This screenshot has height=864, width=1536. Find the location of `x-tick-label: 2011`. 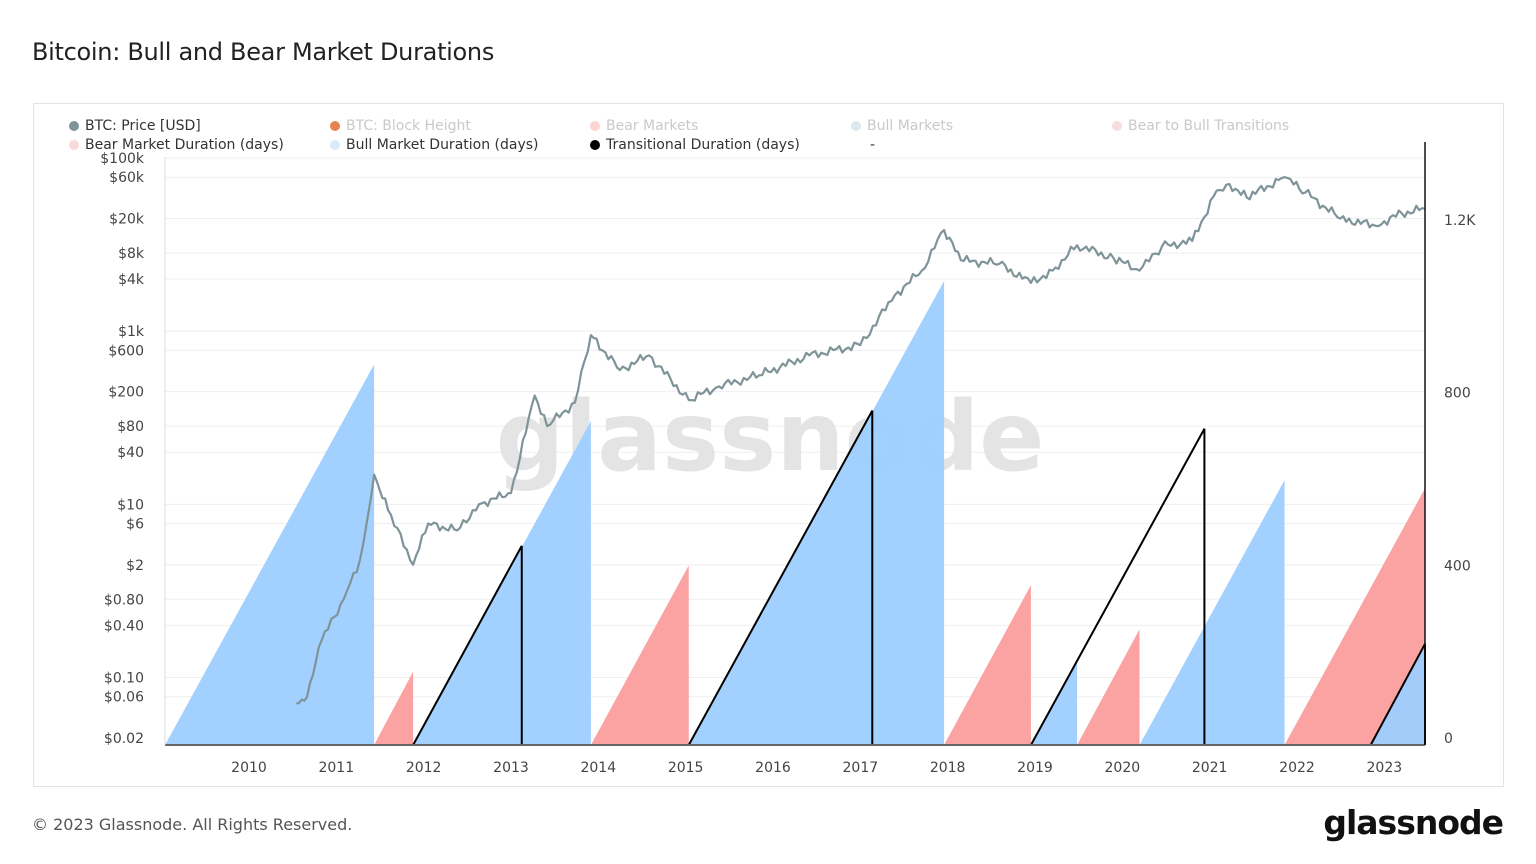

x-tick-label: 2011 is located at coordinates (336, 768).